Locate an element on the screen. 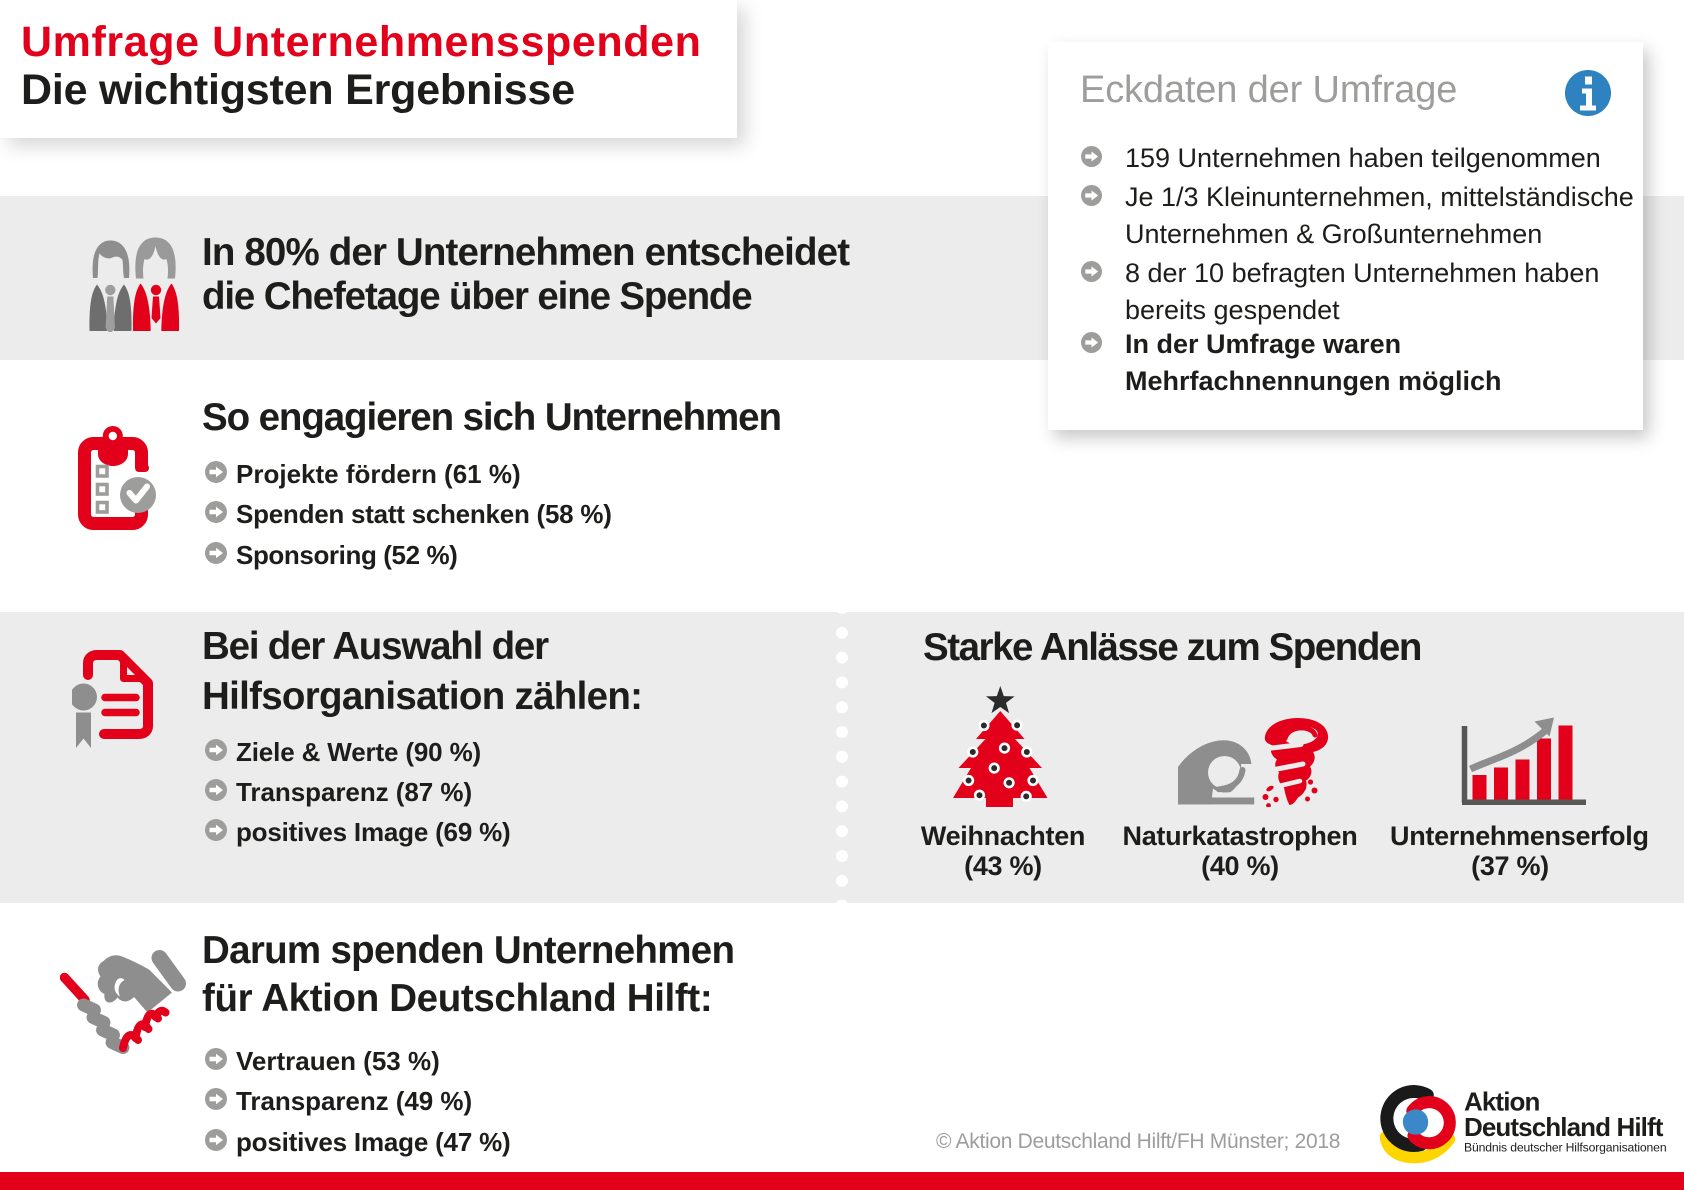 This screenshot has width=1684, height=1190. svg-text:Bündnis deutscher Hilfsorganis: Bündnis deutscher Hilfsorganisationen is located at coordinates (1565, 1148).